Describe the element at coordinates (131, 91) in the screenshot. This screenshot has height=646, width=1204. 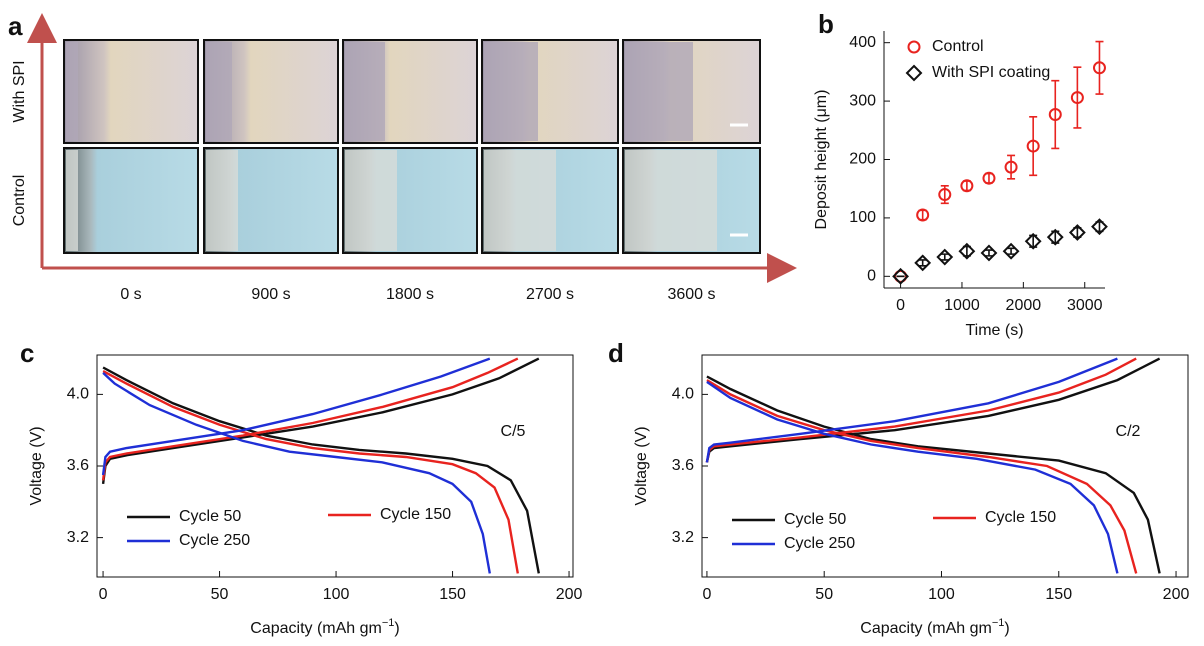
I see `micrograph` at that location.